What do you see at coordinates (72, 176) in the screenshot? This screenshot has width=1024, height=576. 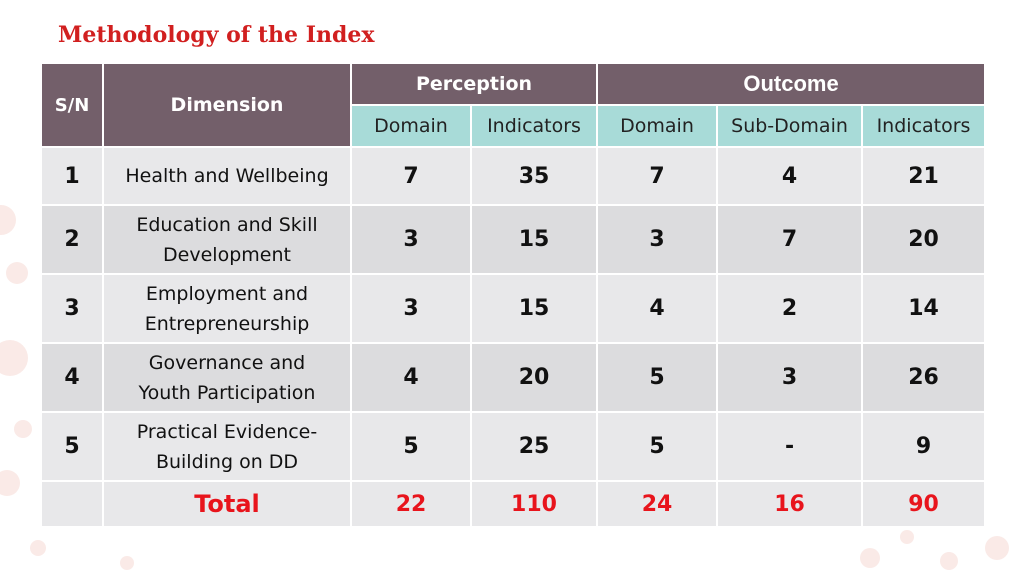 I see `cell-sn: 1` at bounding box center [72, 176].